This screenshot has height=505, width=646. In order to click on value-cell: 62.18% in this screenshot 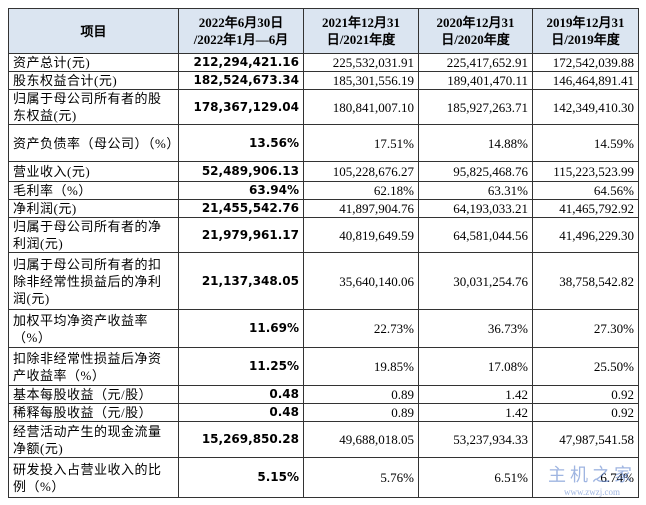, I will do `click(361, 190)`.